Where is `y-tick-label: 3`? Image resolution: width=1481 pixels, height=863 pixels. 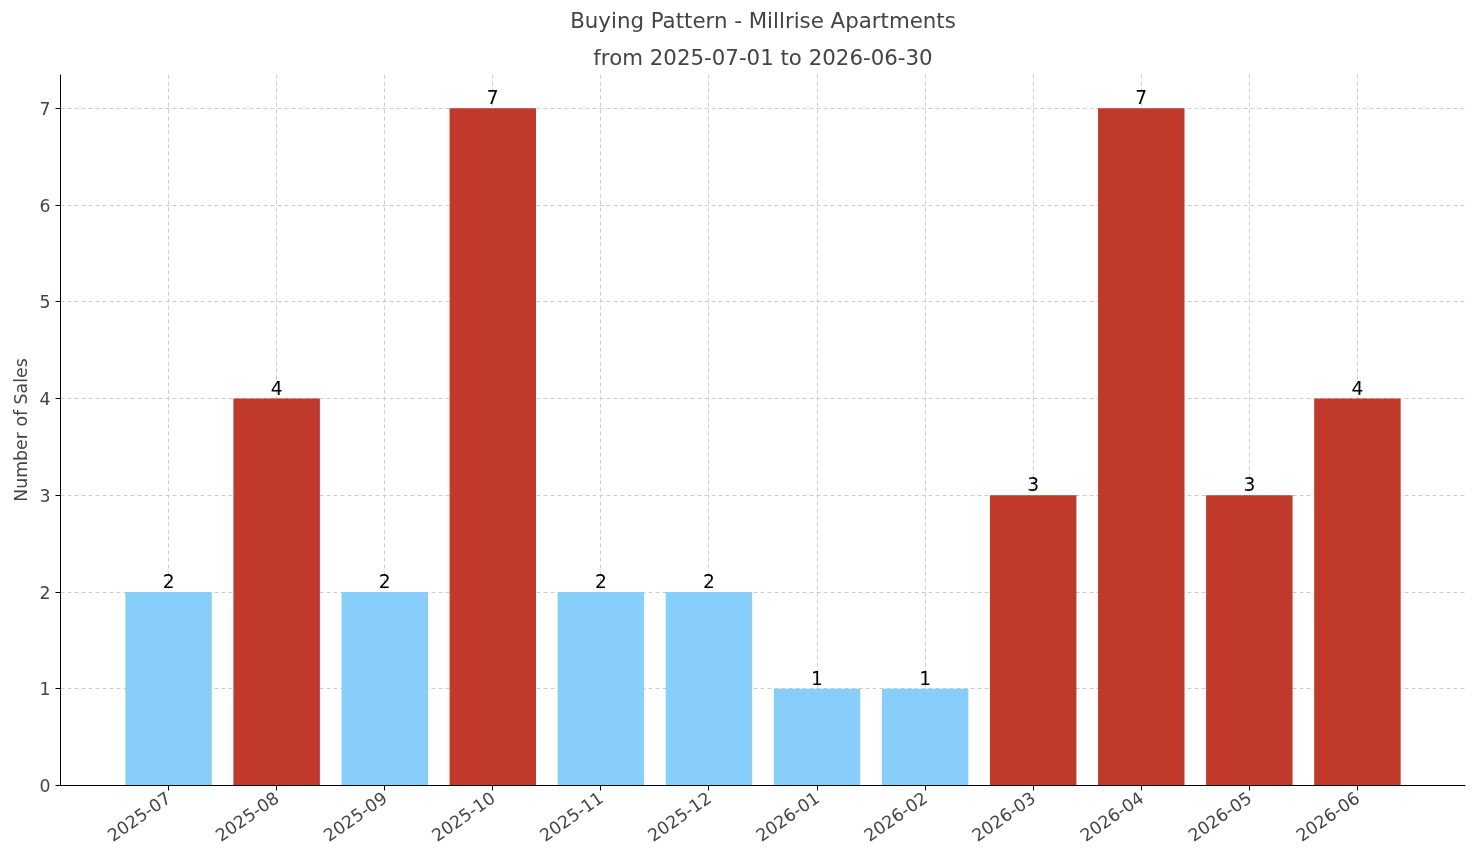
y-tick-label: 3 is located at coordinates (45, 495).